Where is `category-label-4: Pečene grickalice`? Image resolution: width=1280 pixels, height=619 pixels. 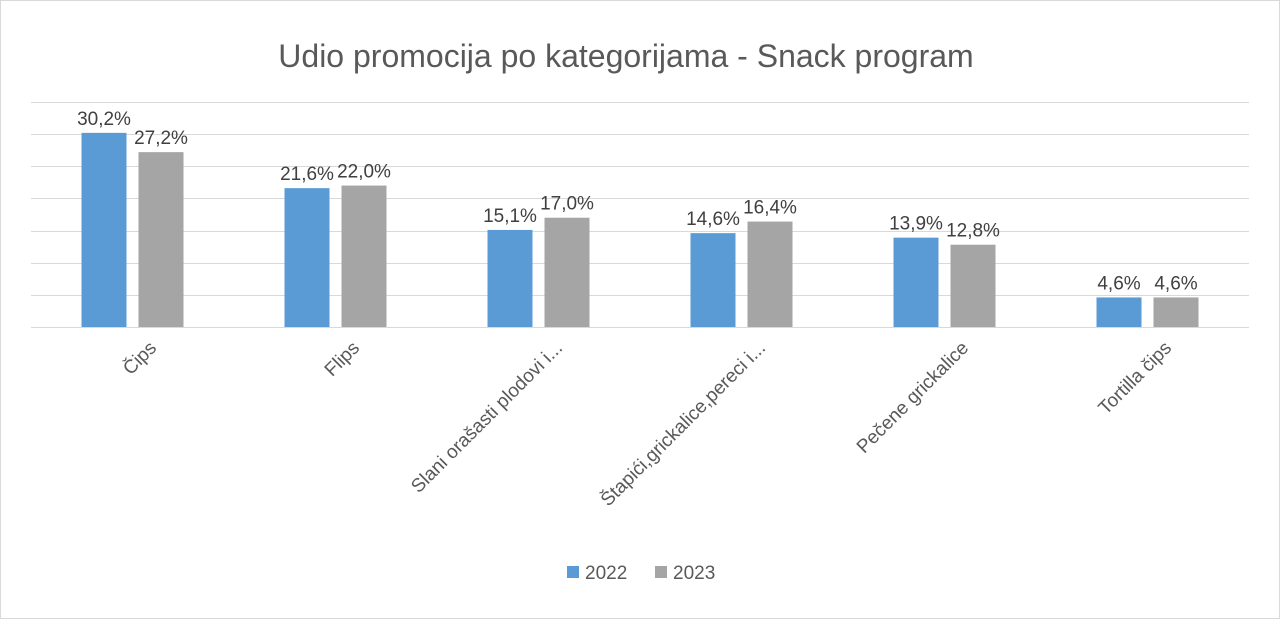 category-label-4: Pečene grickalice is located at coordinates (913, 398).